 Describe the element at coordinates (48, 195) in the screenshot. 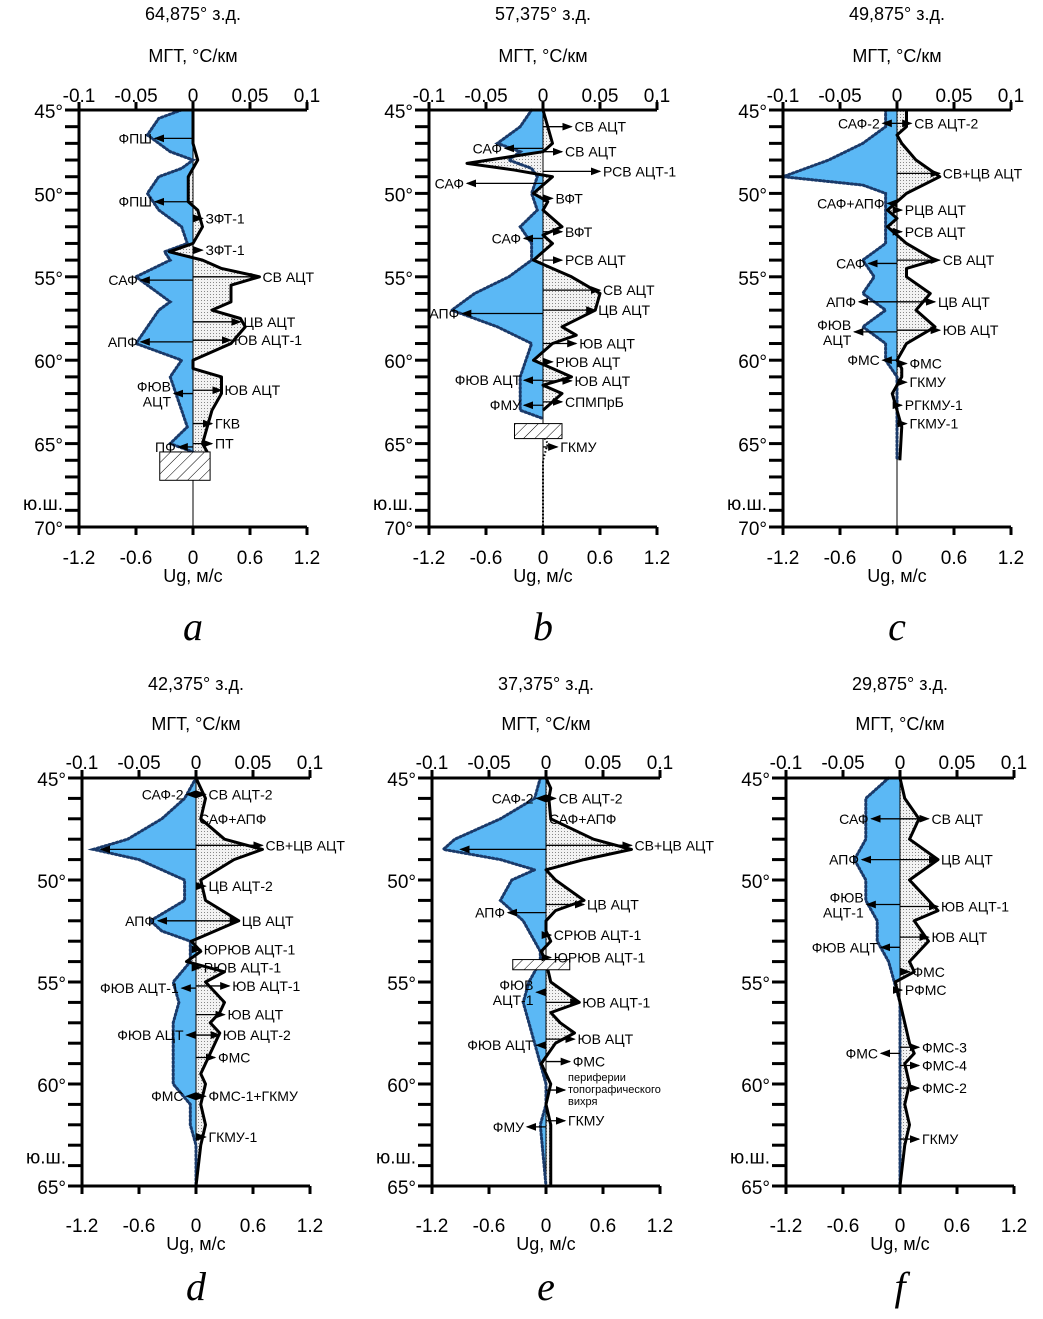

I see `lat-tick-label: 50°` at that location.